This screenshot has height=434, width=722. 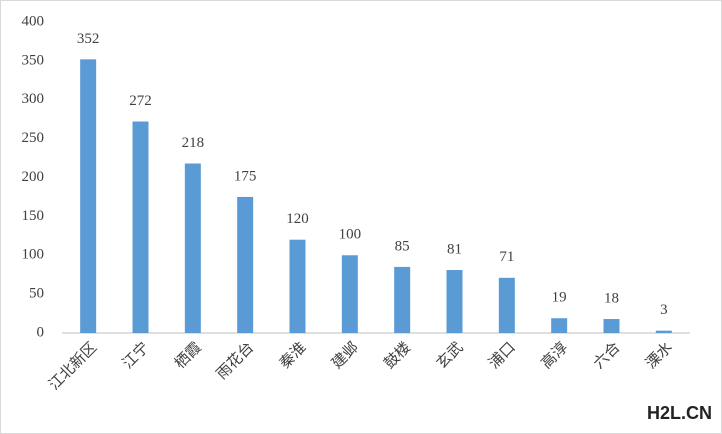 What do you see at coordinates (402, 246) in the screenshot?
I see `data-label: 85` at bounding box center [402, 246].